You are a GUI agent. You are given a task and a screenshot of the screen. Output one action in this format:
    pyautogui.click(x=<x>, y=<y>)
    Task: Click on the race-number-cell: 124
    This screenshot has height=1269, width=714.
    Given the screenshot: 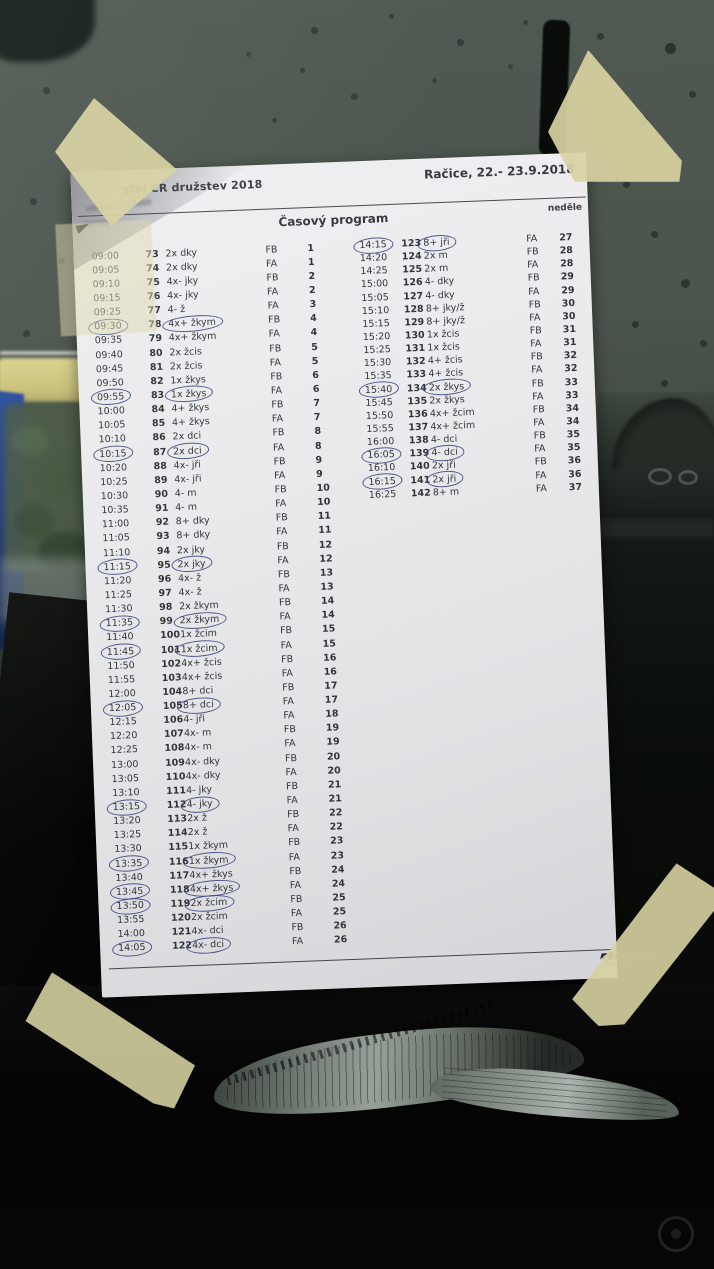 What is the action you would take?
    pyautogui.click(x=411, y=256)
    